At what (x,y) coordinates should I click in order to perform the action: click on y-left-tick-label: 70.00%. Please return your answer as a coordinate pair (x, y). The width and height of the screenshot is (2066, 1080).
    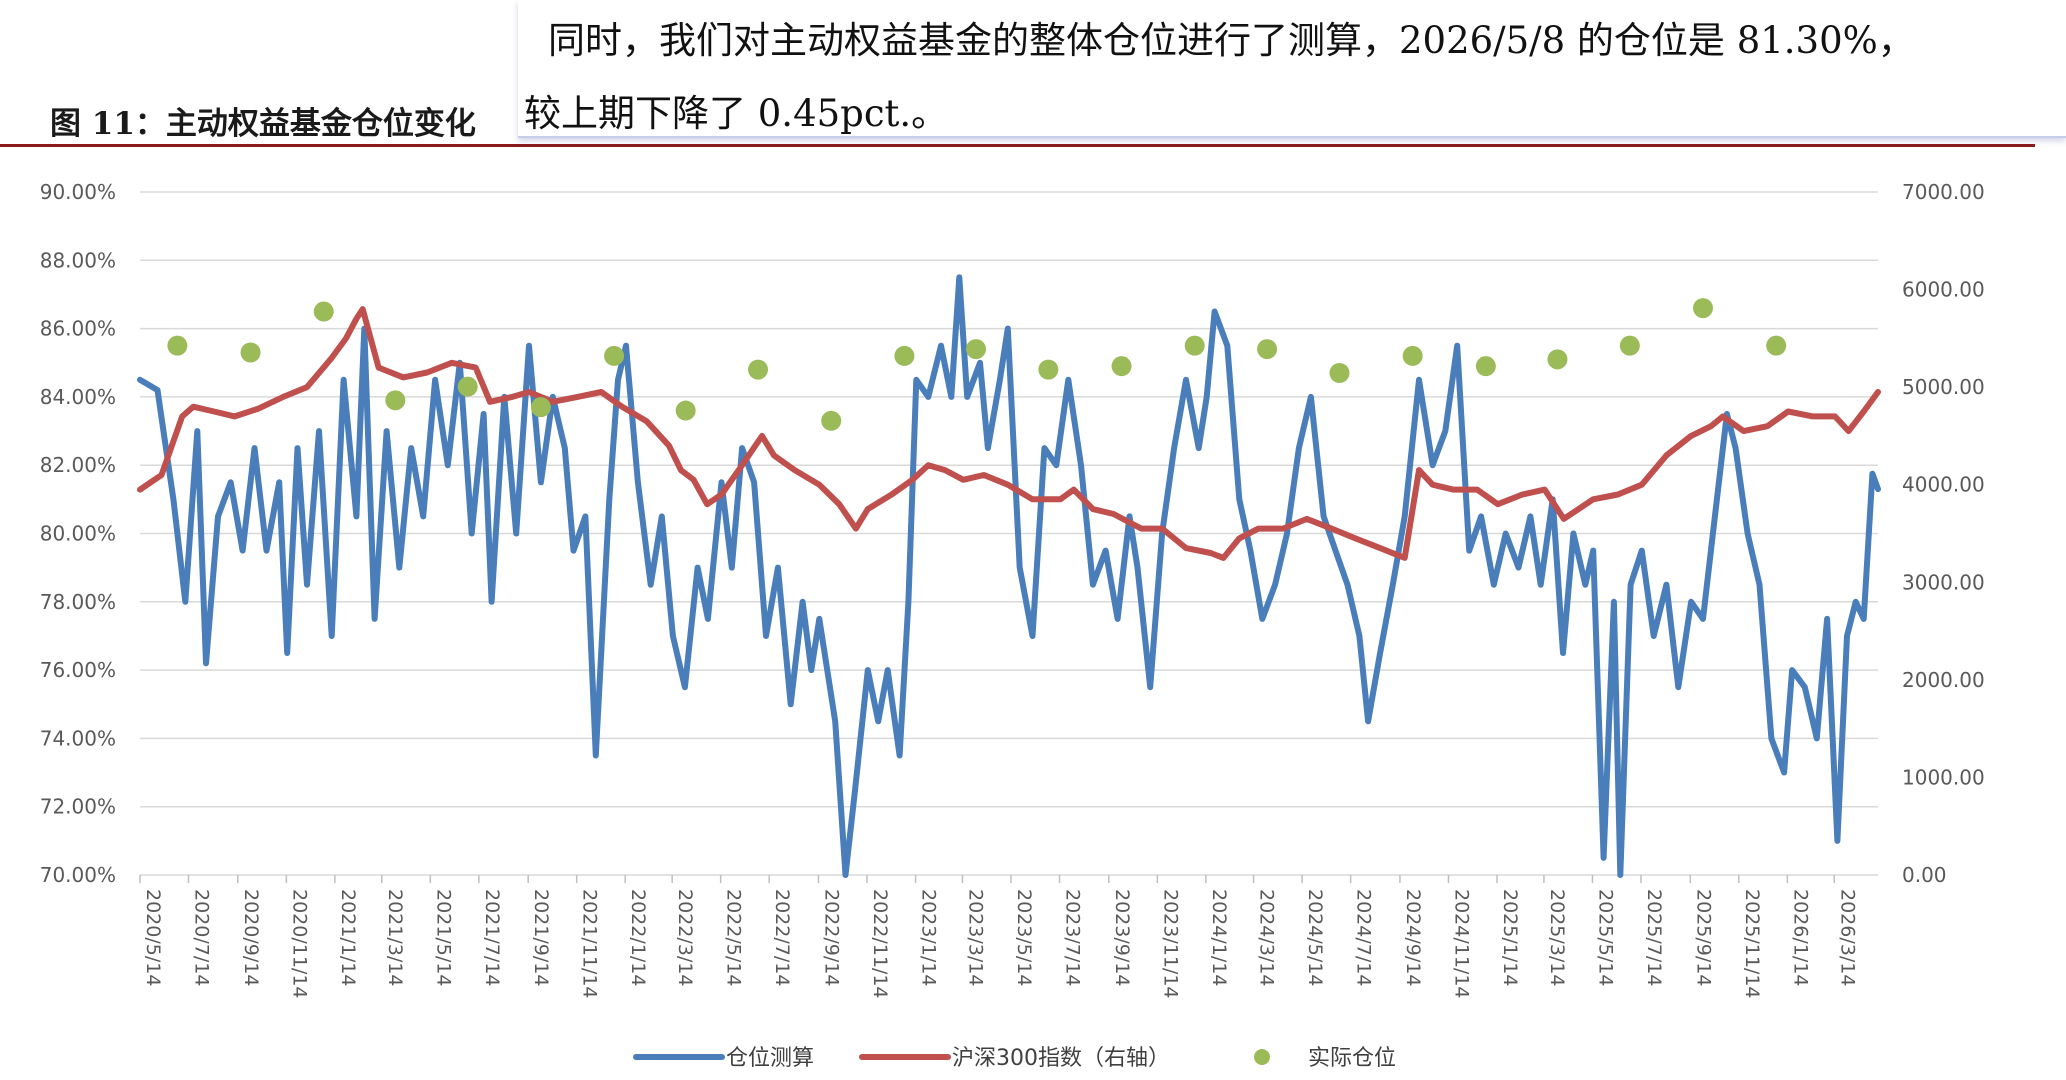
    Looking at the image, I should click on (78, 875).